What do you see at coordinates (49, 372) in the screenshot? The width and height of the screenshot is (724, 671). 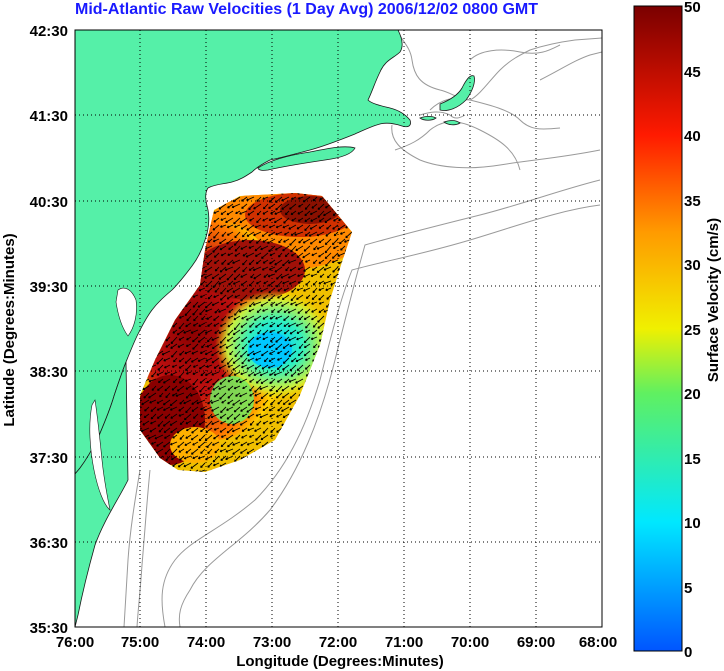 I see `y-tick-label: 38:30` at bounding box center [49, 372].